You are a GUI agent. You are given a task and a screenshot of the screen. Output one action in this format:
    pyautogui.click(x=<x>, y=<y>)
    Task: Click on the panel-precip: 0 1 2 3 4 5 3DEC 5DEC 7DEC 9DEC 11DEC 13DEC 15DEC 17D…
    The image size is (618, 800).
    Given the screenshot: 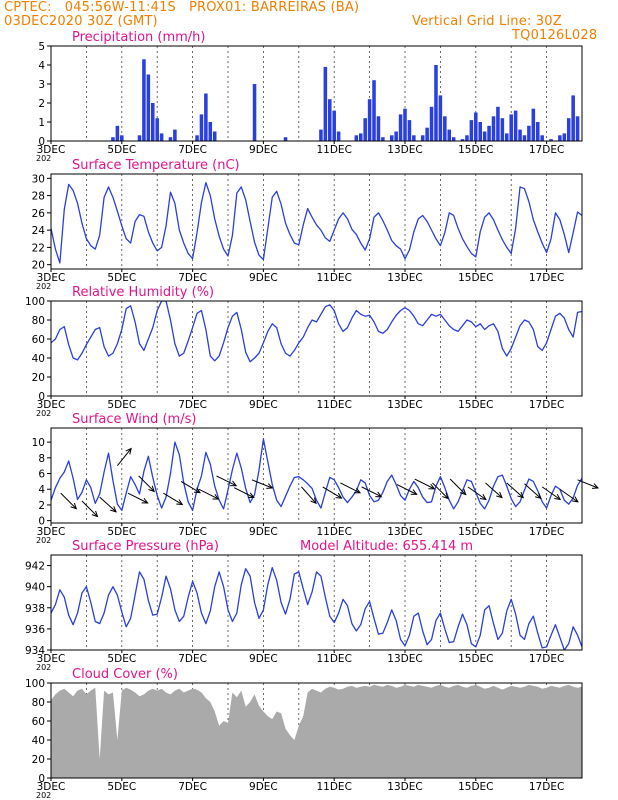 What is the action you would take?
    pyautogui.click(x=309, y=96)
    